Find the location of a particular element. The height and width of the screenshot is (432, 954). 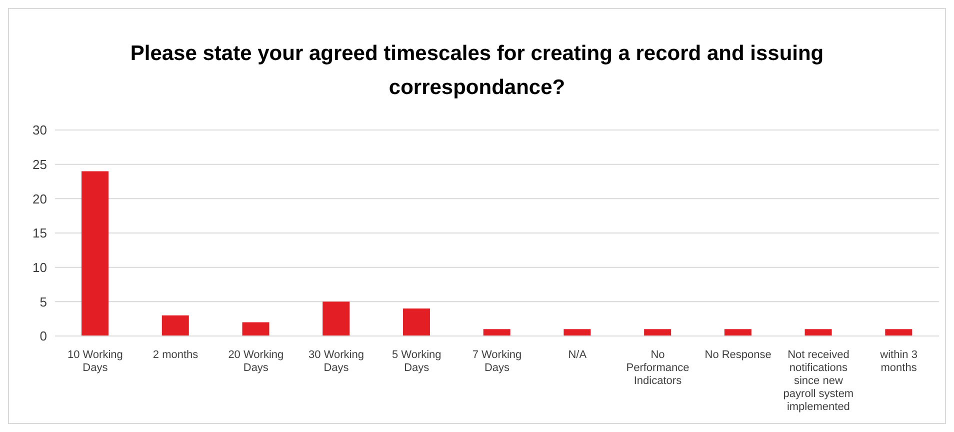

y-tick-label: 0 is located at coordinates (43, 336).